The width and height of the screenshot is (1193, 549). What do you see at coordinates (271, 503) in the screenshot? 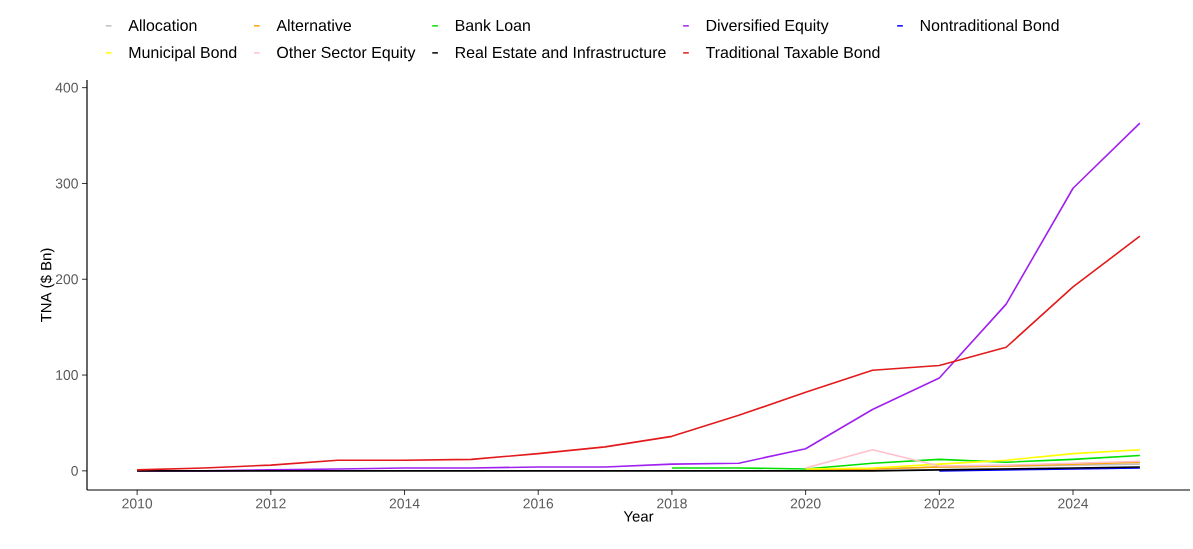
I see `x-tick-label: 2012` at bounding box center [271, 503].